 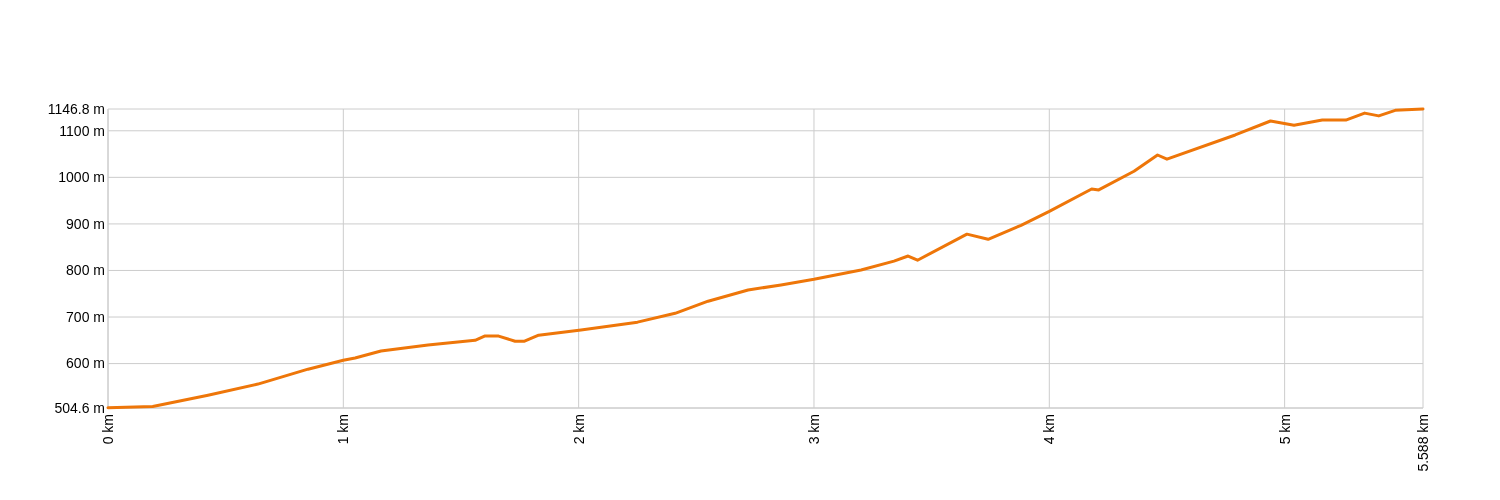 What do you see at coordinates (85, 316) in the screenshot?
I see `y-tick-label: 700 m` at bounding box center [85, 316].